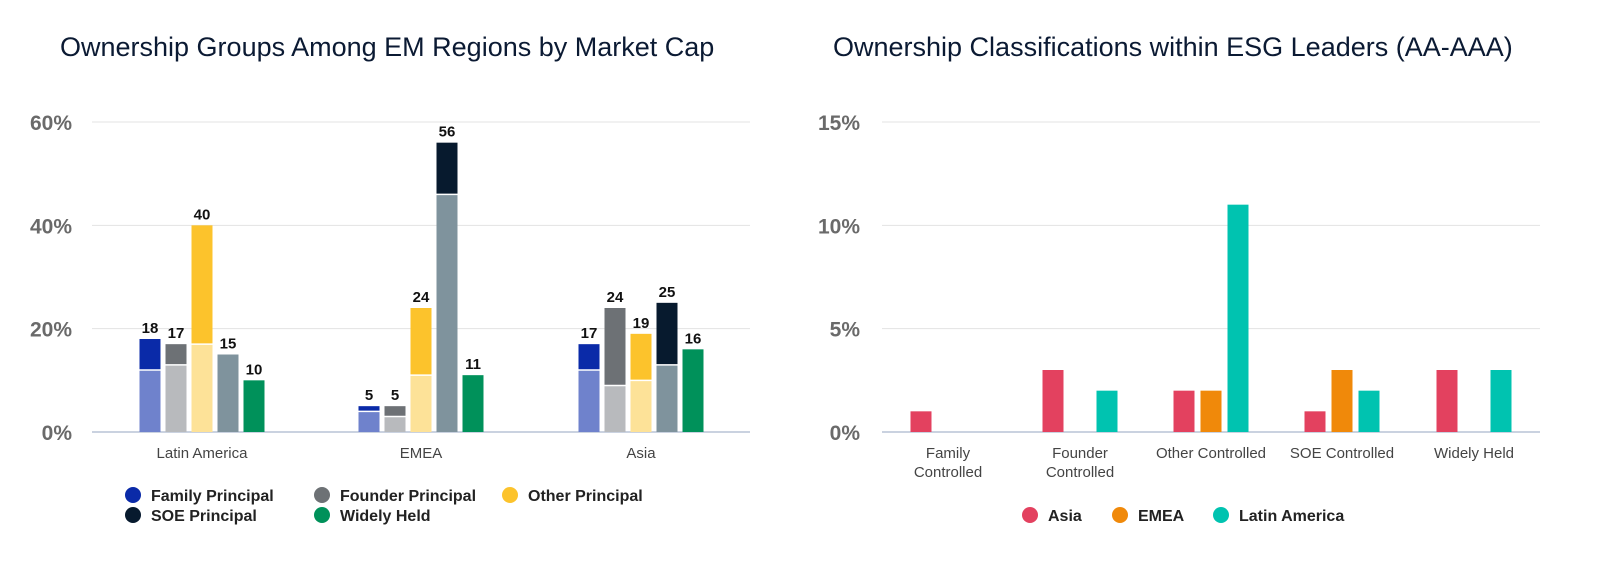  I want to click on chart-1-data-label: 11, so click(473, 364).